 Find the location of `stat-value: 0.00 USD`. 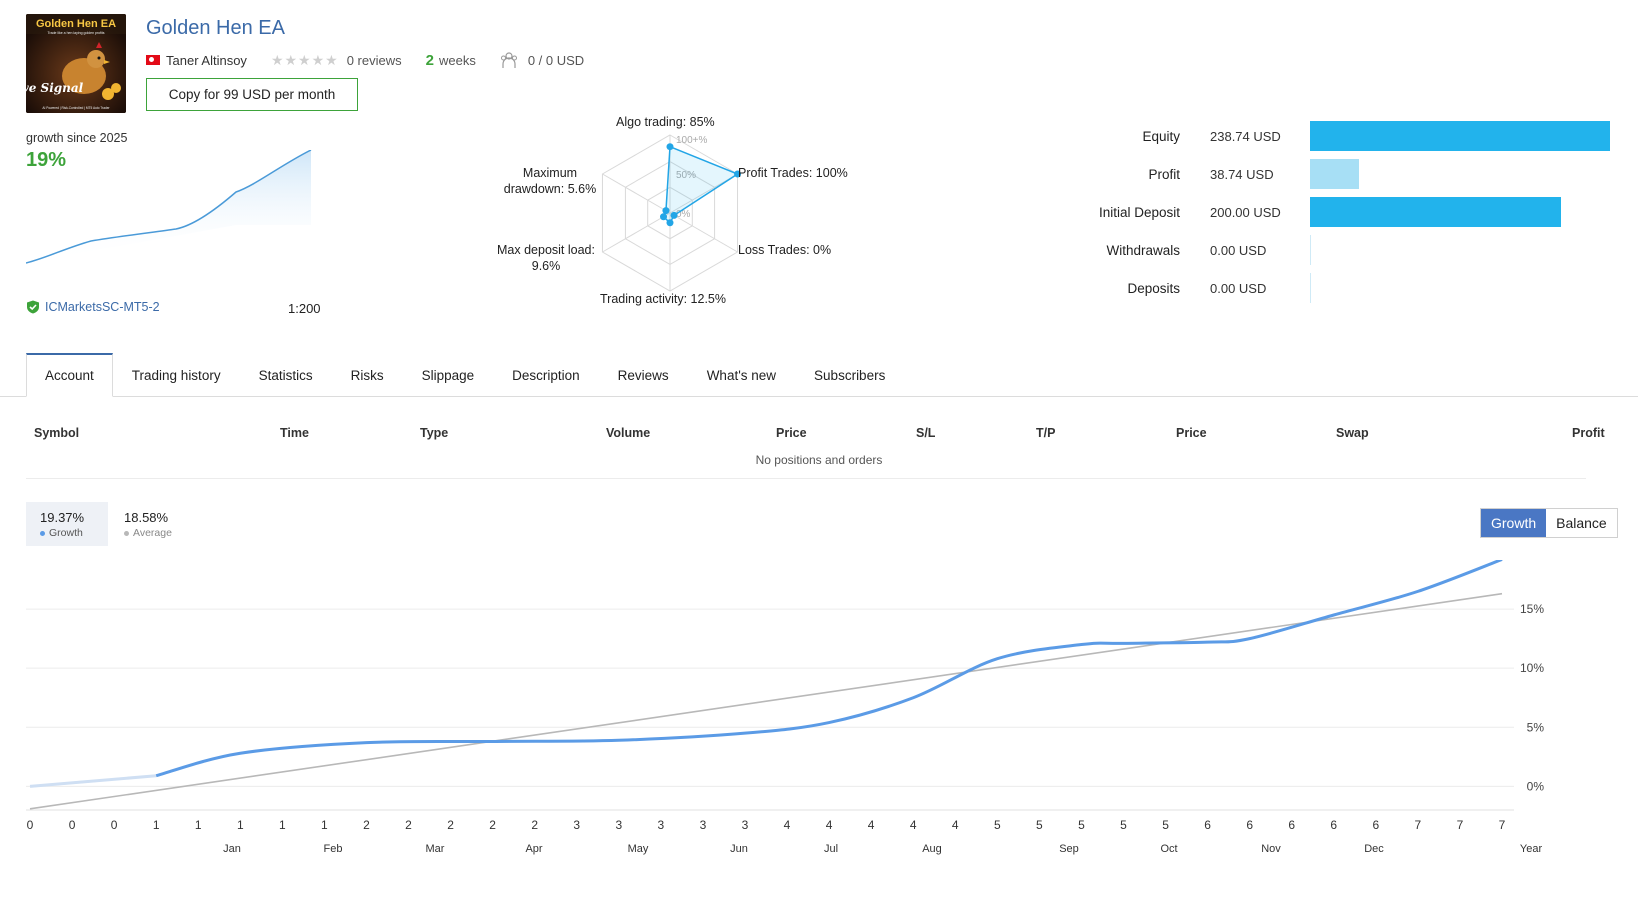

stat-value: 0.00 USD is located at coordinates (1238, 288).